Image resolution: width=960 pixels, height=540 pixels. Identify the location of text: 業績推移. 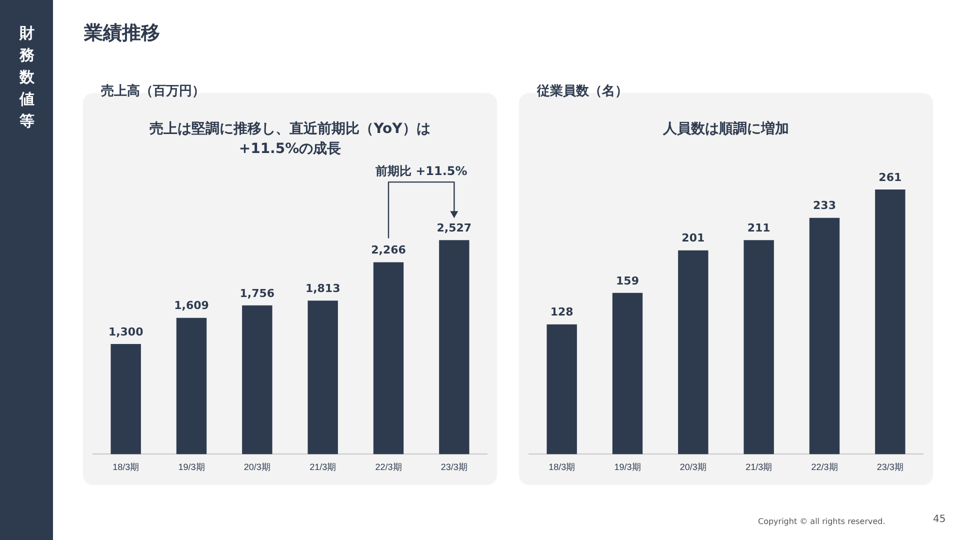
(122, 33).